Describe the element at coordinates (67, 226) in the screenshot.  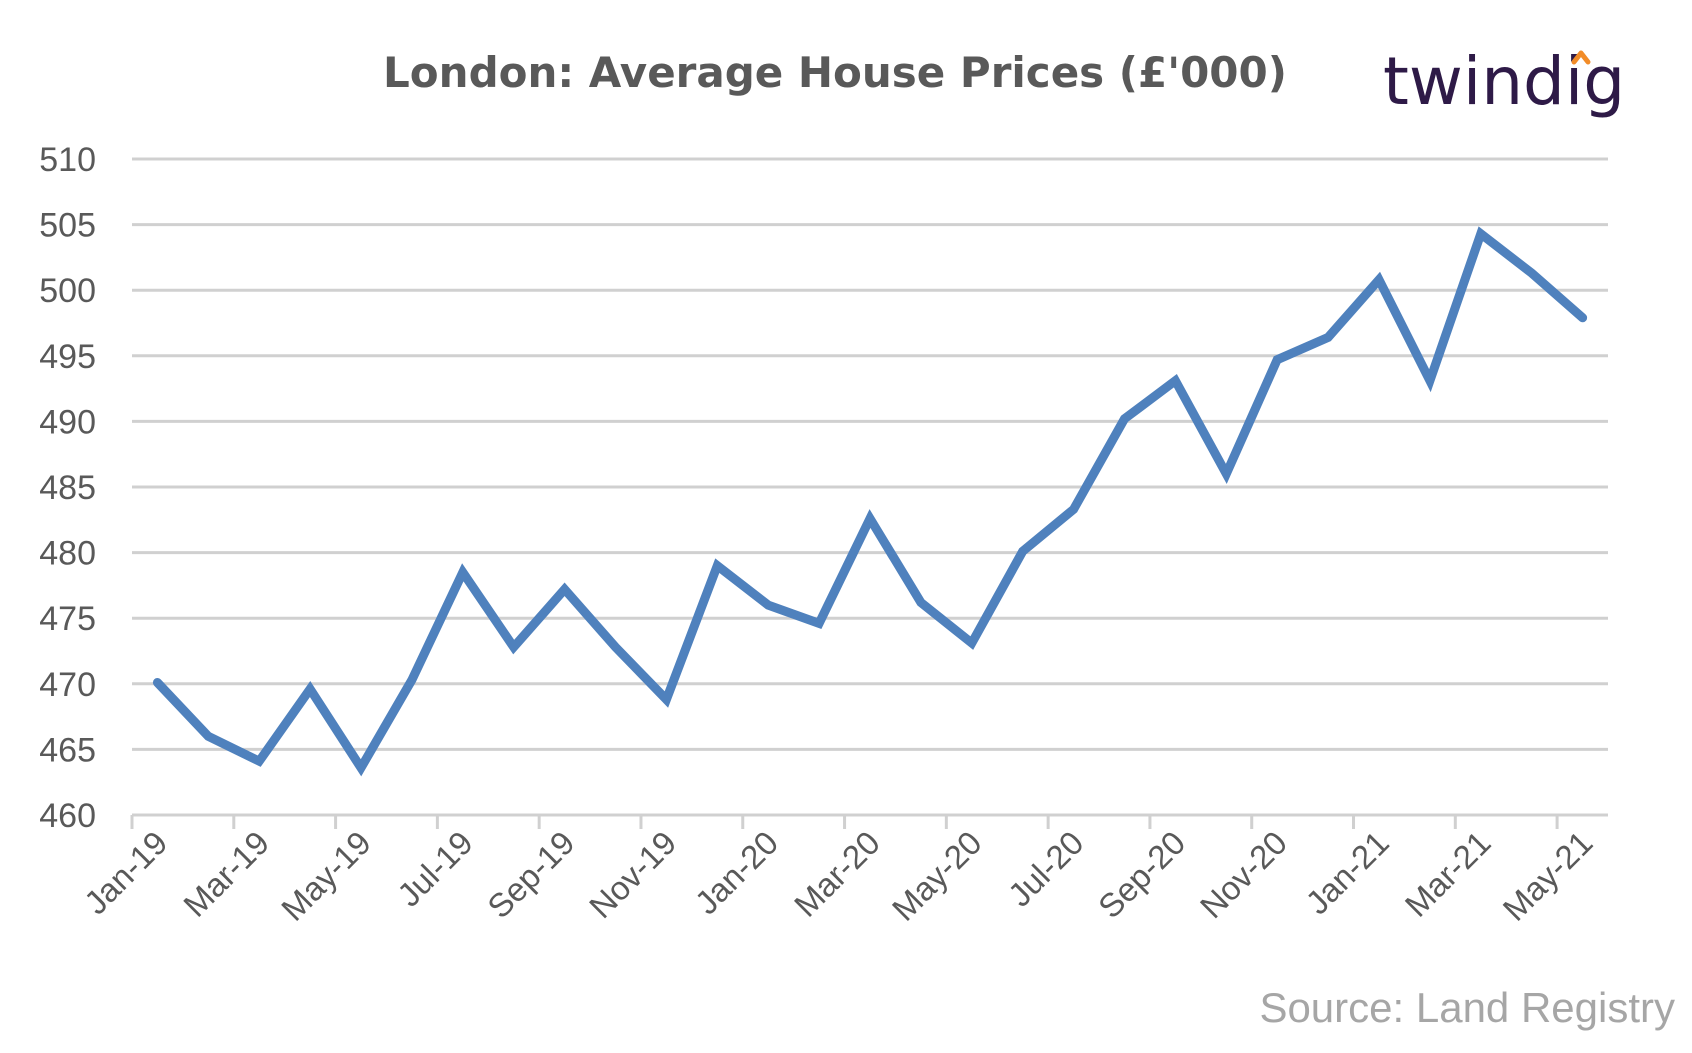
I see `y-tick-label: 505` at that location.